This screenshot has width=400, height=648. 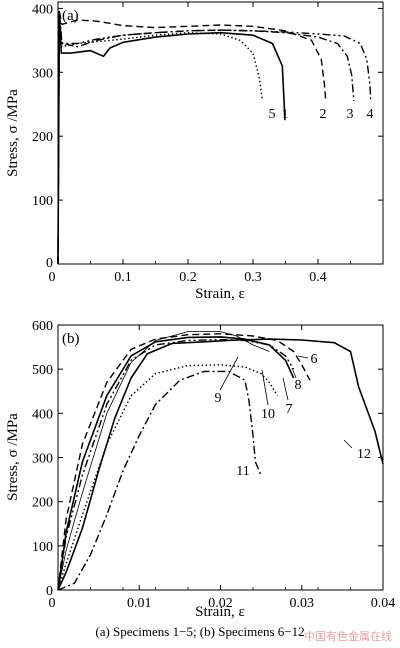 I want to click on curve-label-1: 1, so click(x=285, y=114).